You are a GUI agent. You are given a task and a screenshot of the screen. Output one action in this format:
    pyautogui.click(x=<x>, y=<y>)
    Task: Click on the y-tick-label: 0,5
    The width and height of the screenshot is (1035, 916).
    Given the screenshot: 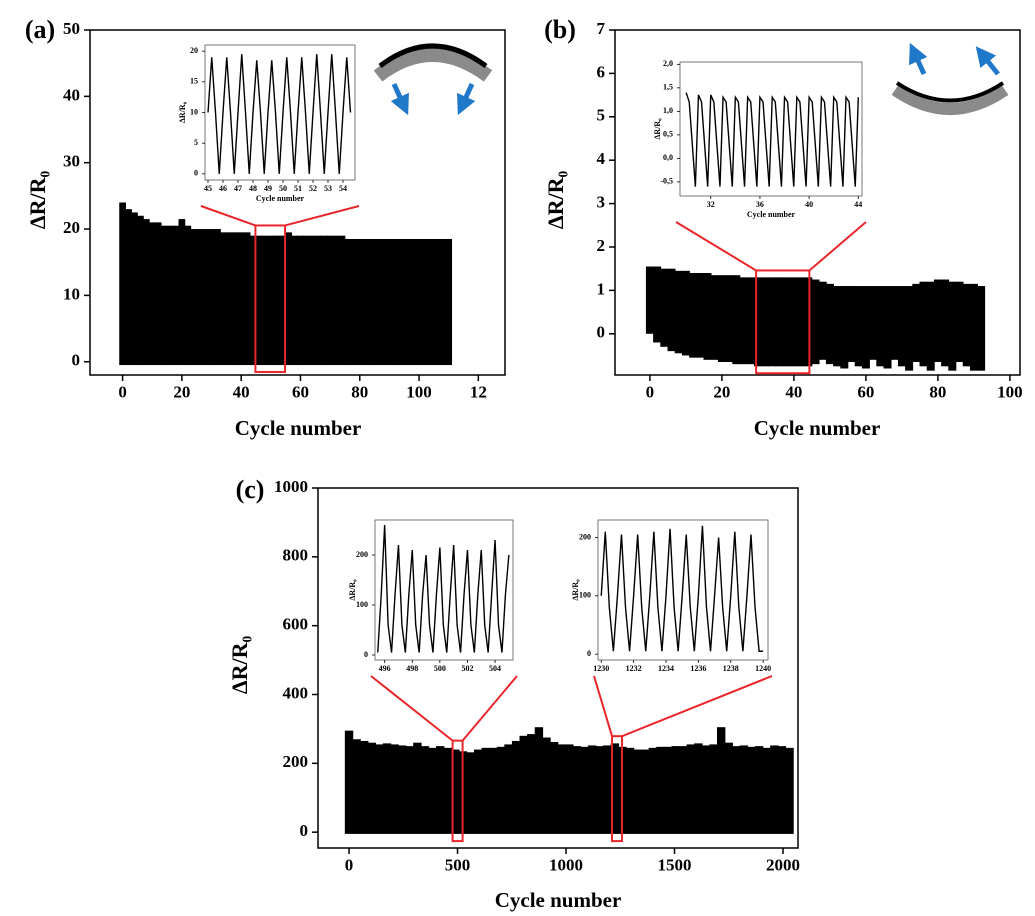 What is the action you would take?
    pyautogui.click(x=668, y=134)
    